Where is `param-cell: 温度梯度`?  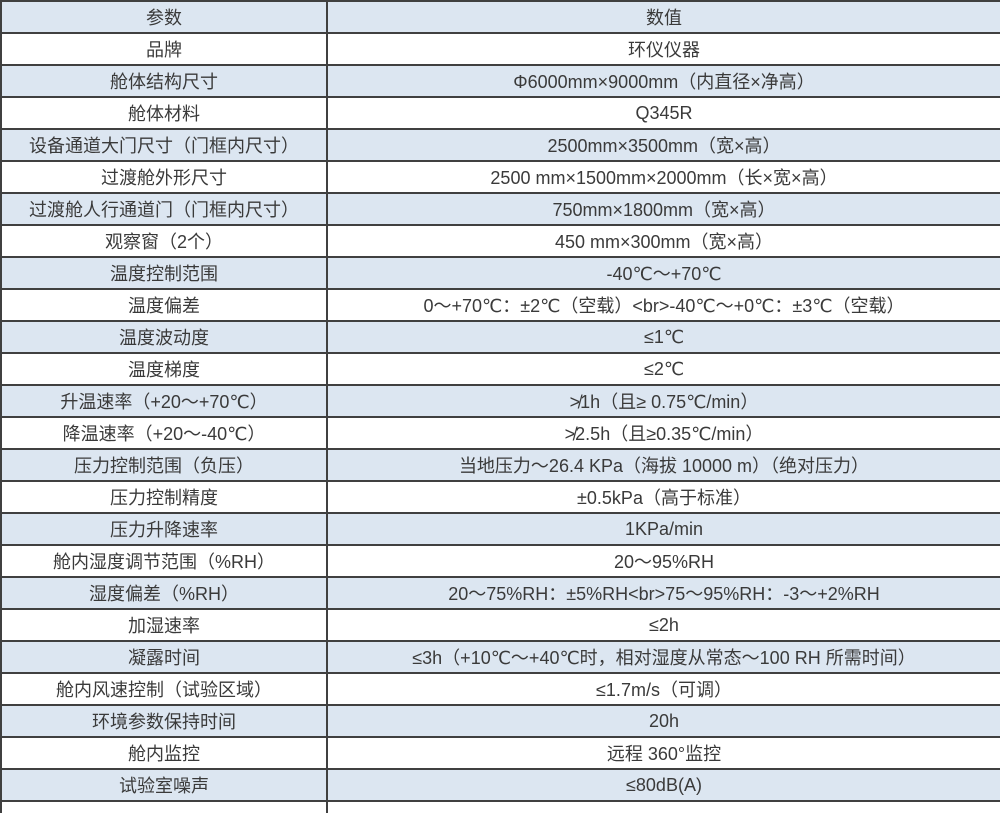 param-cell: 温度梯度 is located at coordinates (164, 369).